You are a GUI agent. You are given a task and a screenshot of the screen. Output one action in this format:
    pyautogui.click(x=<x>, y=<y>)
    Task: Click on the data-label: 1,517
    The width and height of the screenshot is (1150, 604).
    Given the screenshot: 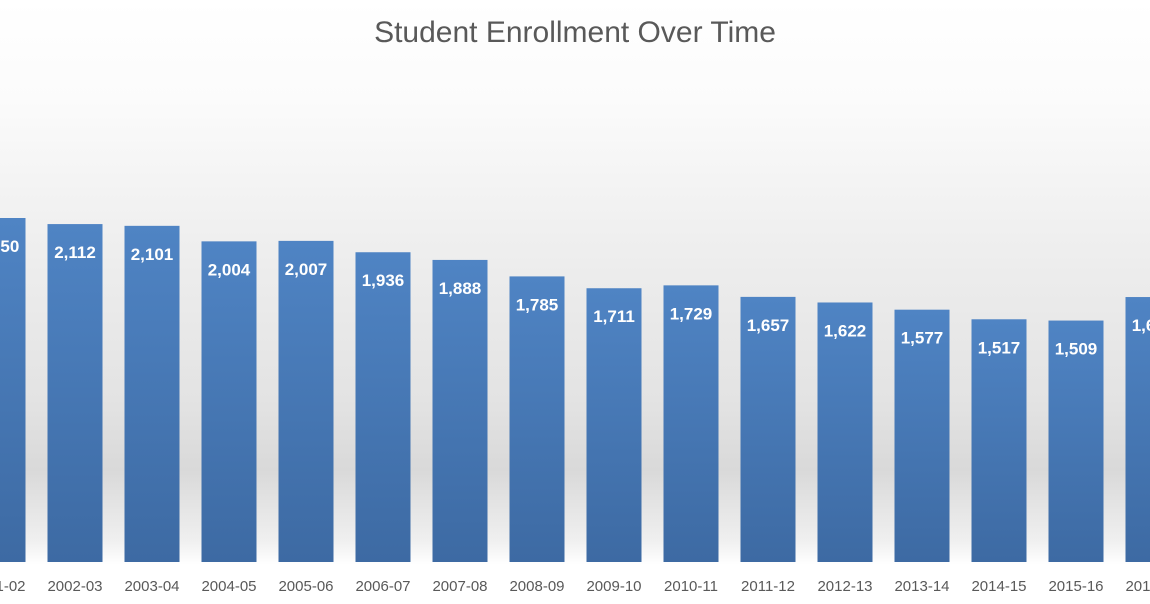 What is the action you would take?
    pyautogui.click(x=999, y=347)
    